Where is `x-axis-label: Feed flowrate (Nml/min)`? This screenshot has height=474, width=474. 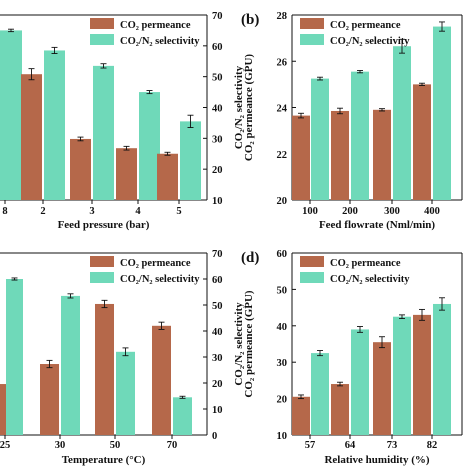
x-axis-label: Feed flowrate (Nml/min) is located at coordinates (377, 225).